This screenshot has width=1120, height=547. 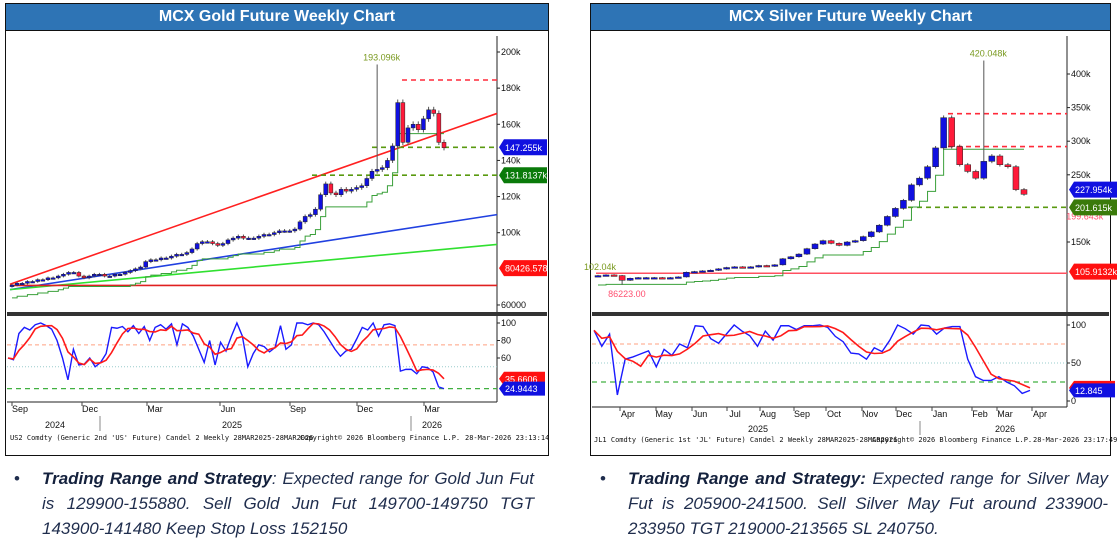 I want to click on month-label: Sep, so click(x=298, y=409).